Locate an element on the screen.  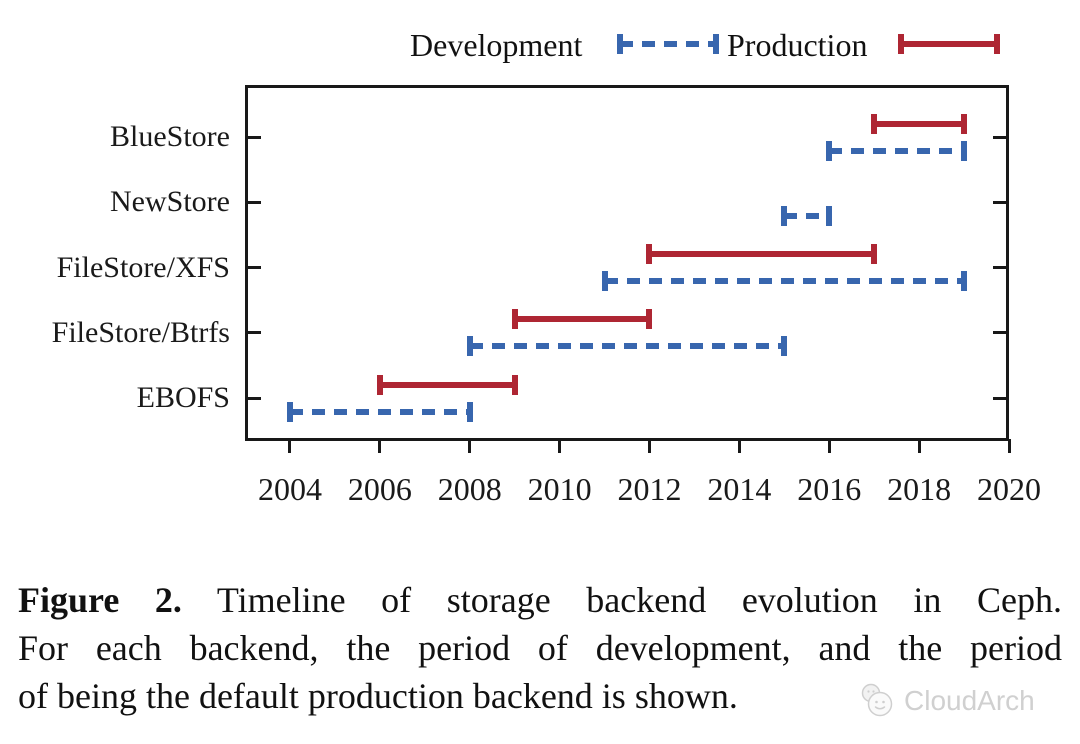
legend-development-sample-cap-end is located at coordinates (716, 44).